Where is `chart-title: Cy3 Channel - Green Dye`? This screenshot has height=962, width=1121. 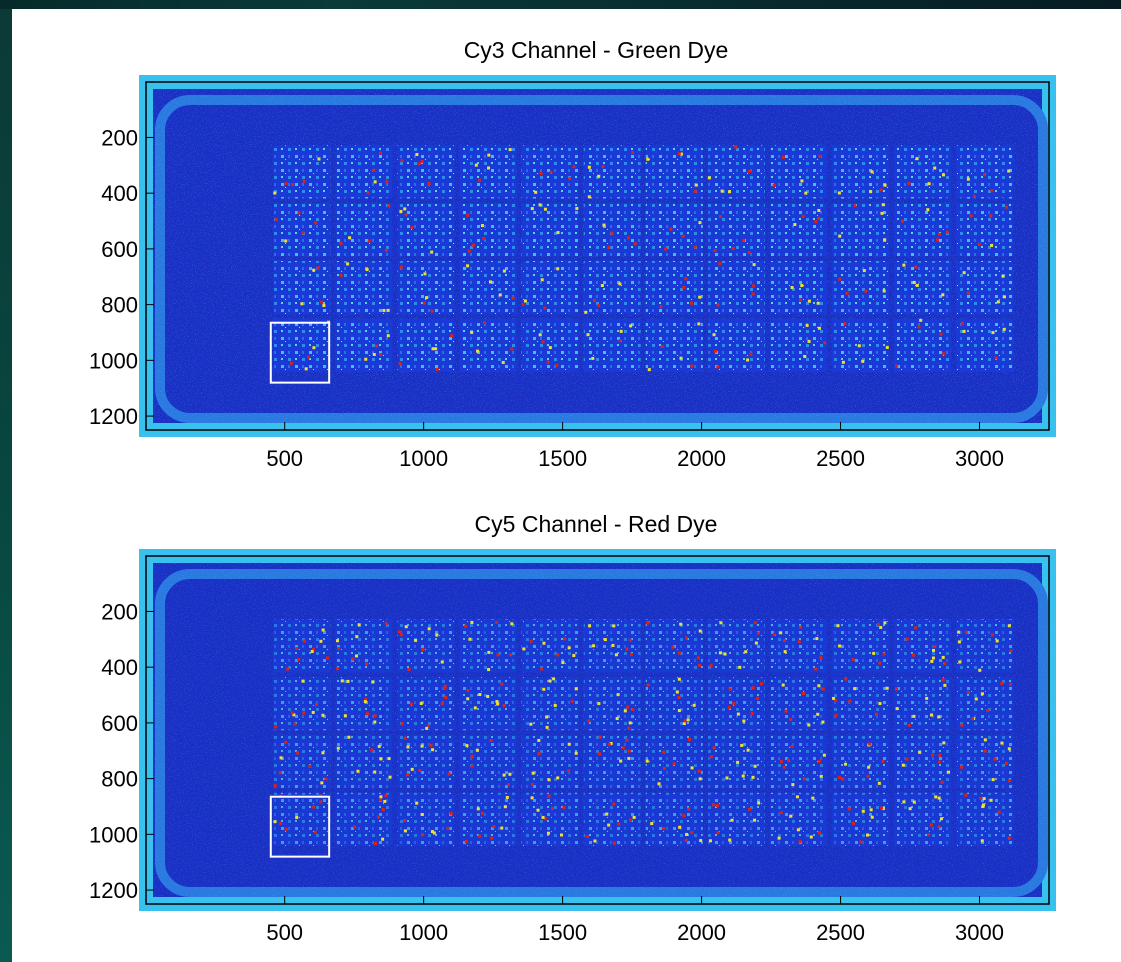 chart-title: Cy3 Channel - Green Dye is located at coordinates (596, 50).